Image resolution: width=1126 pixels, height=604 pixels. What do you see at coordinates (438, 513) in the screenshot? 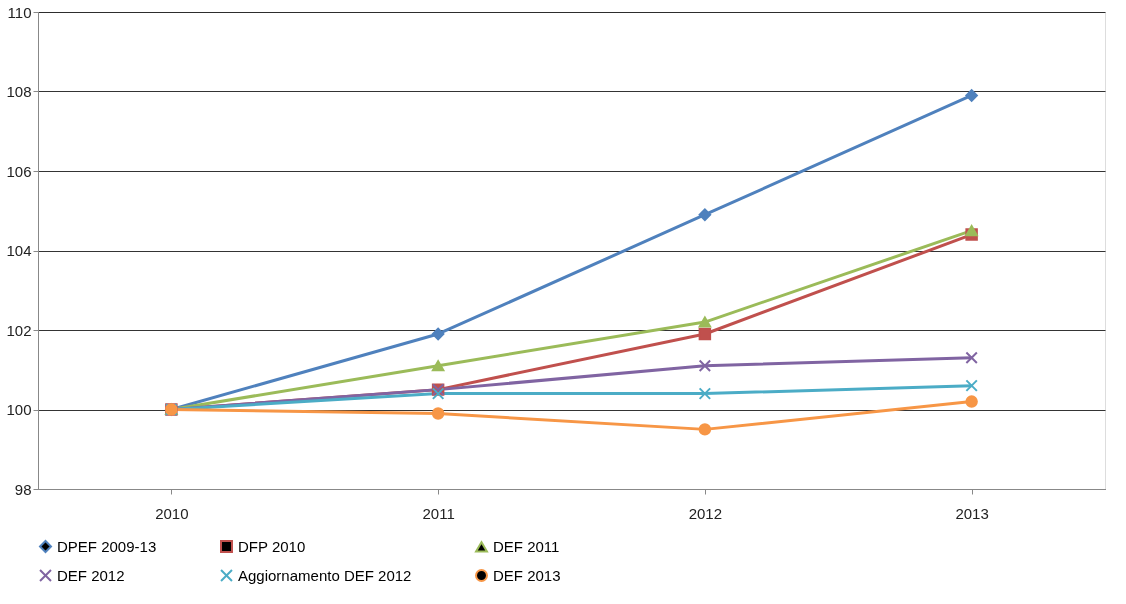
I see `x-tick-label: 2011` at bounding box center [438, 513].